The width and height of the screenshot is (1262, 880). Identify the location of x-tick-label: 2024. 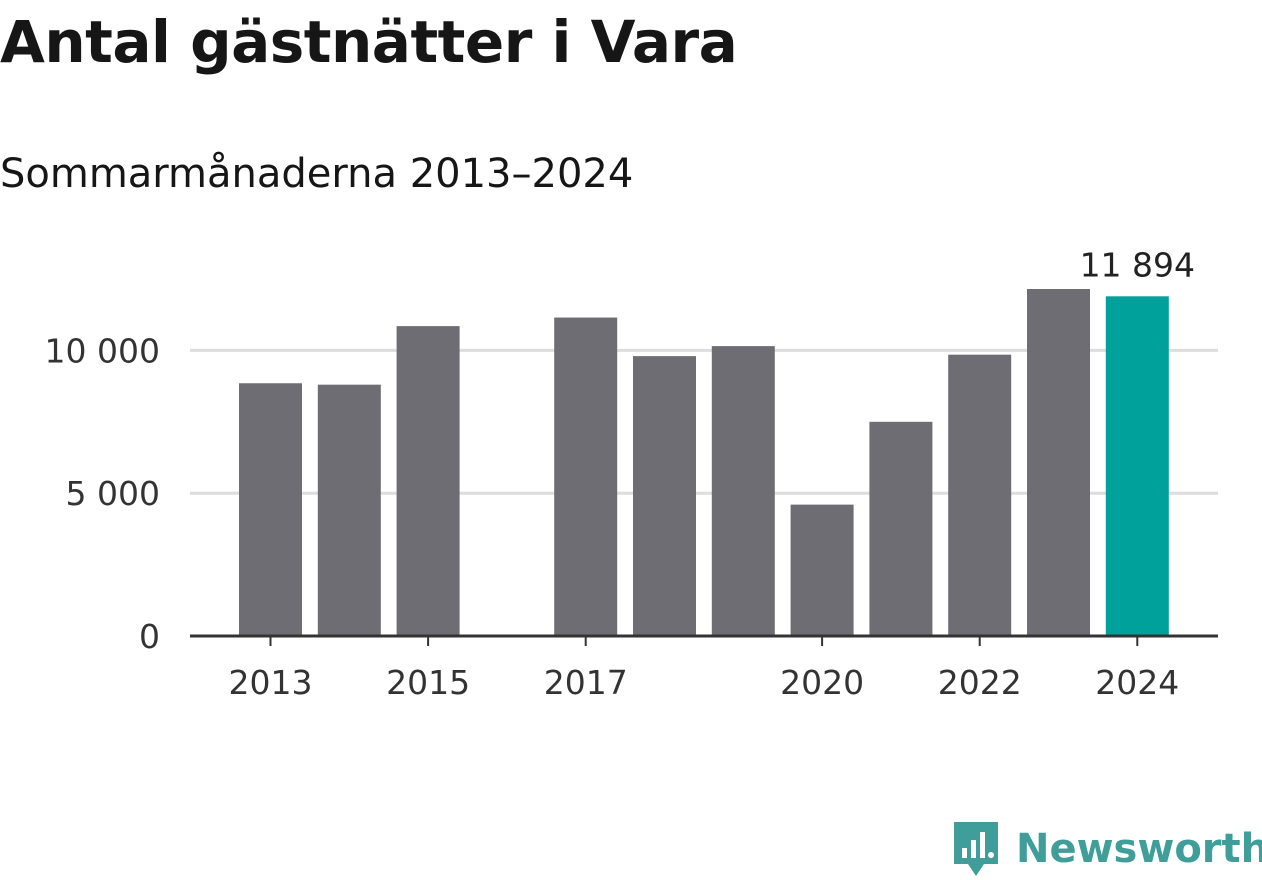
(1137, 682).